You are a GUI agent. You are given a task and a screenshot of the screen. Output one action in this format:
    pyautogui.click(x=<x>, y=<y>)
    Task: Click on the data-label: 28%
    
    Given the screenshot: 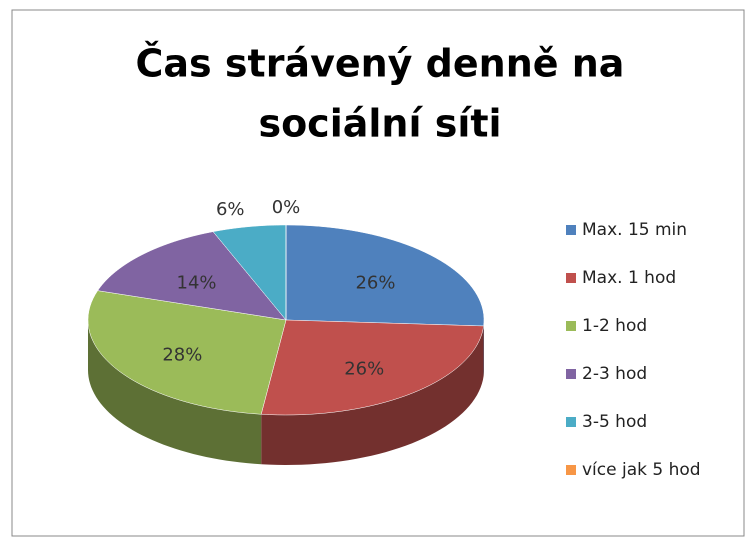 What is the action you would take?
    pyautogui.click(x=182, y=355)
    